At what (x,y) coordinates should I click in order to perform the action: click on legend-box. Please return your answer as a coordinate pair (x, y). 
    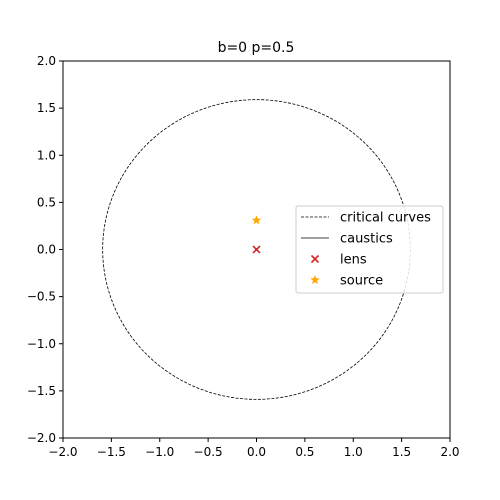
    Looking at the image, I should click on (369, 249).